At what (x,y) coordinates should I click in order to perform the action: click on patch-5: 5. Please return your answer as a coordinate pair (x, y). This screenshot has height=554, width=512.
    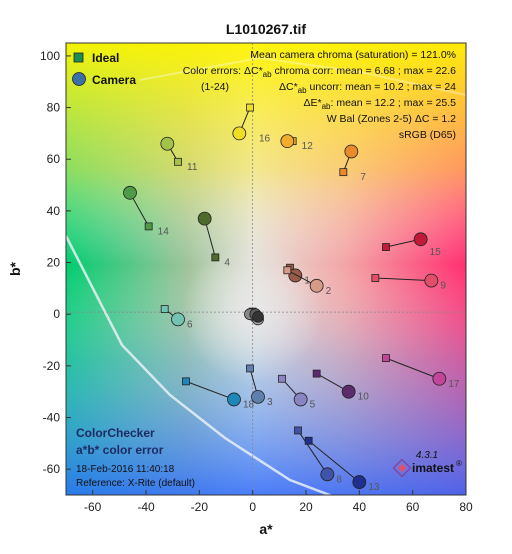
    Looking at the image, I should click on (297, 392).